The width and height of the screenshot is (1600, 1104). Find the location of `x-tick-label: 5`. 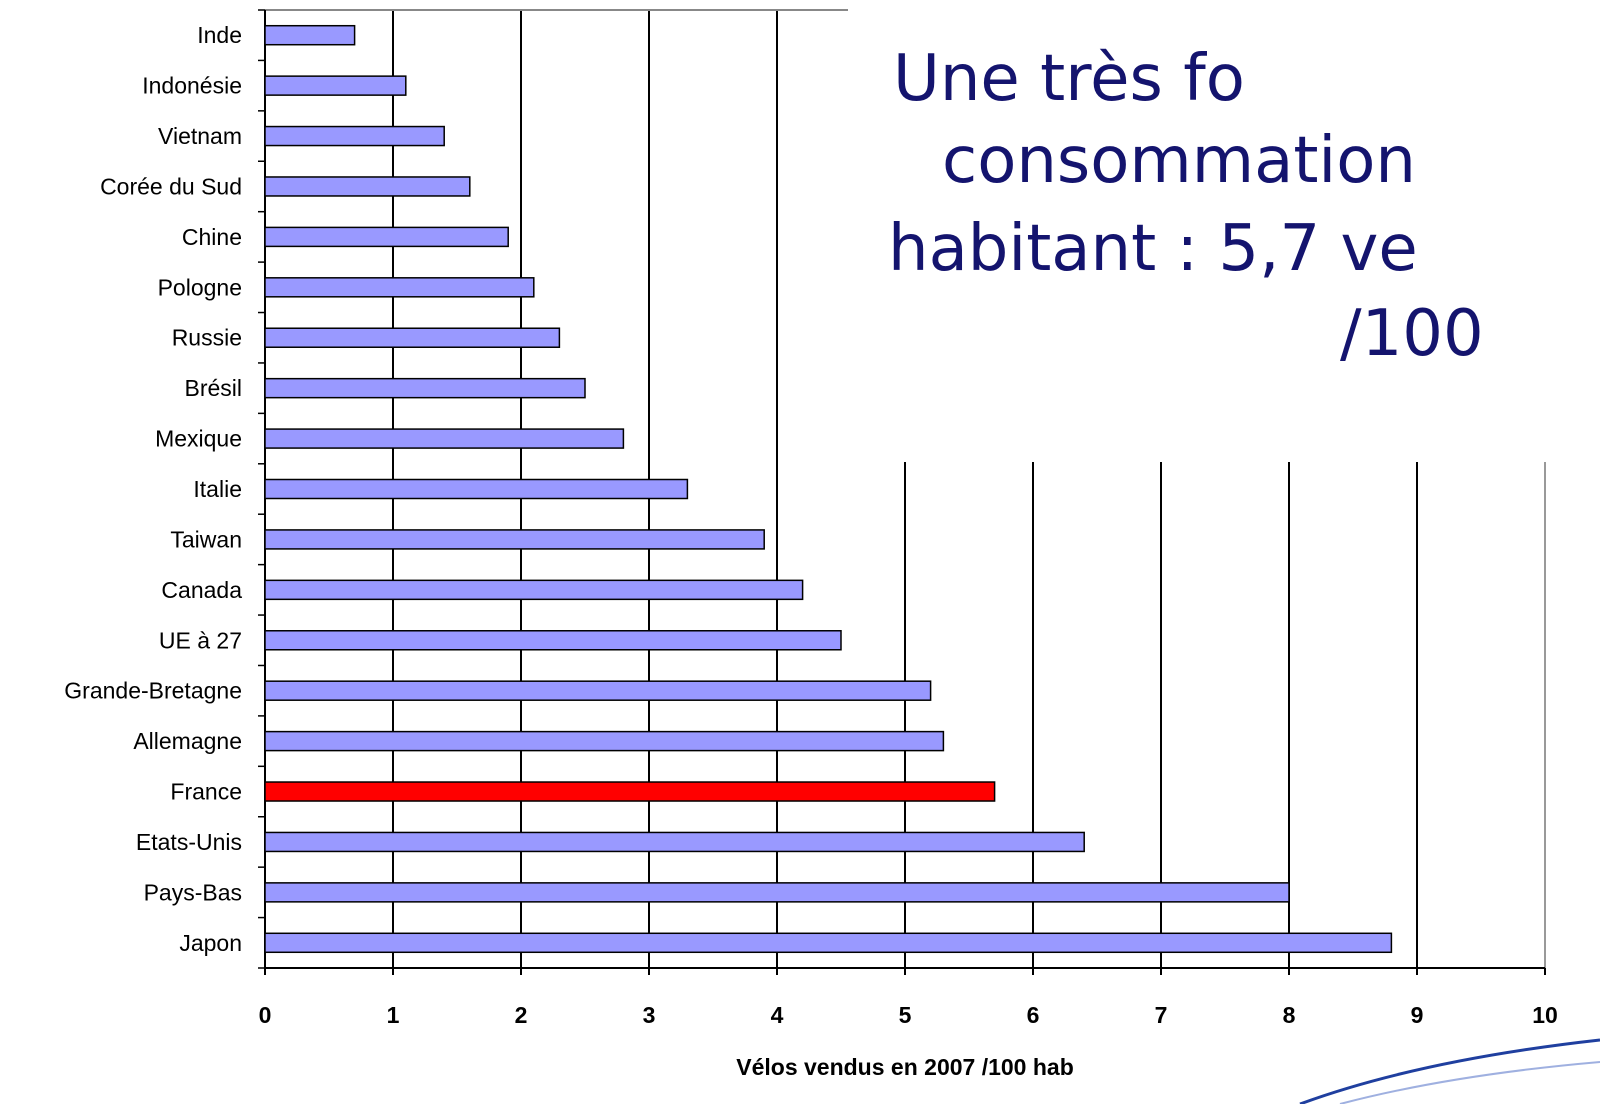

x-tick-label: 5 is located at coordinates (905, 1015).